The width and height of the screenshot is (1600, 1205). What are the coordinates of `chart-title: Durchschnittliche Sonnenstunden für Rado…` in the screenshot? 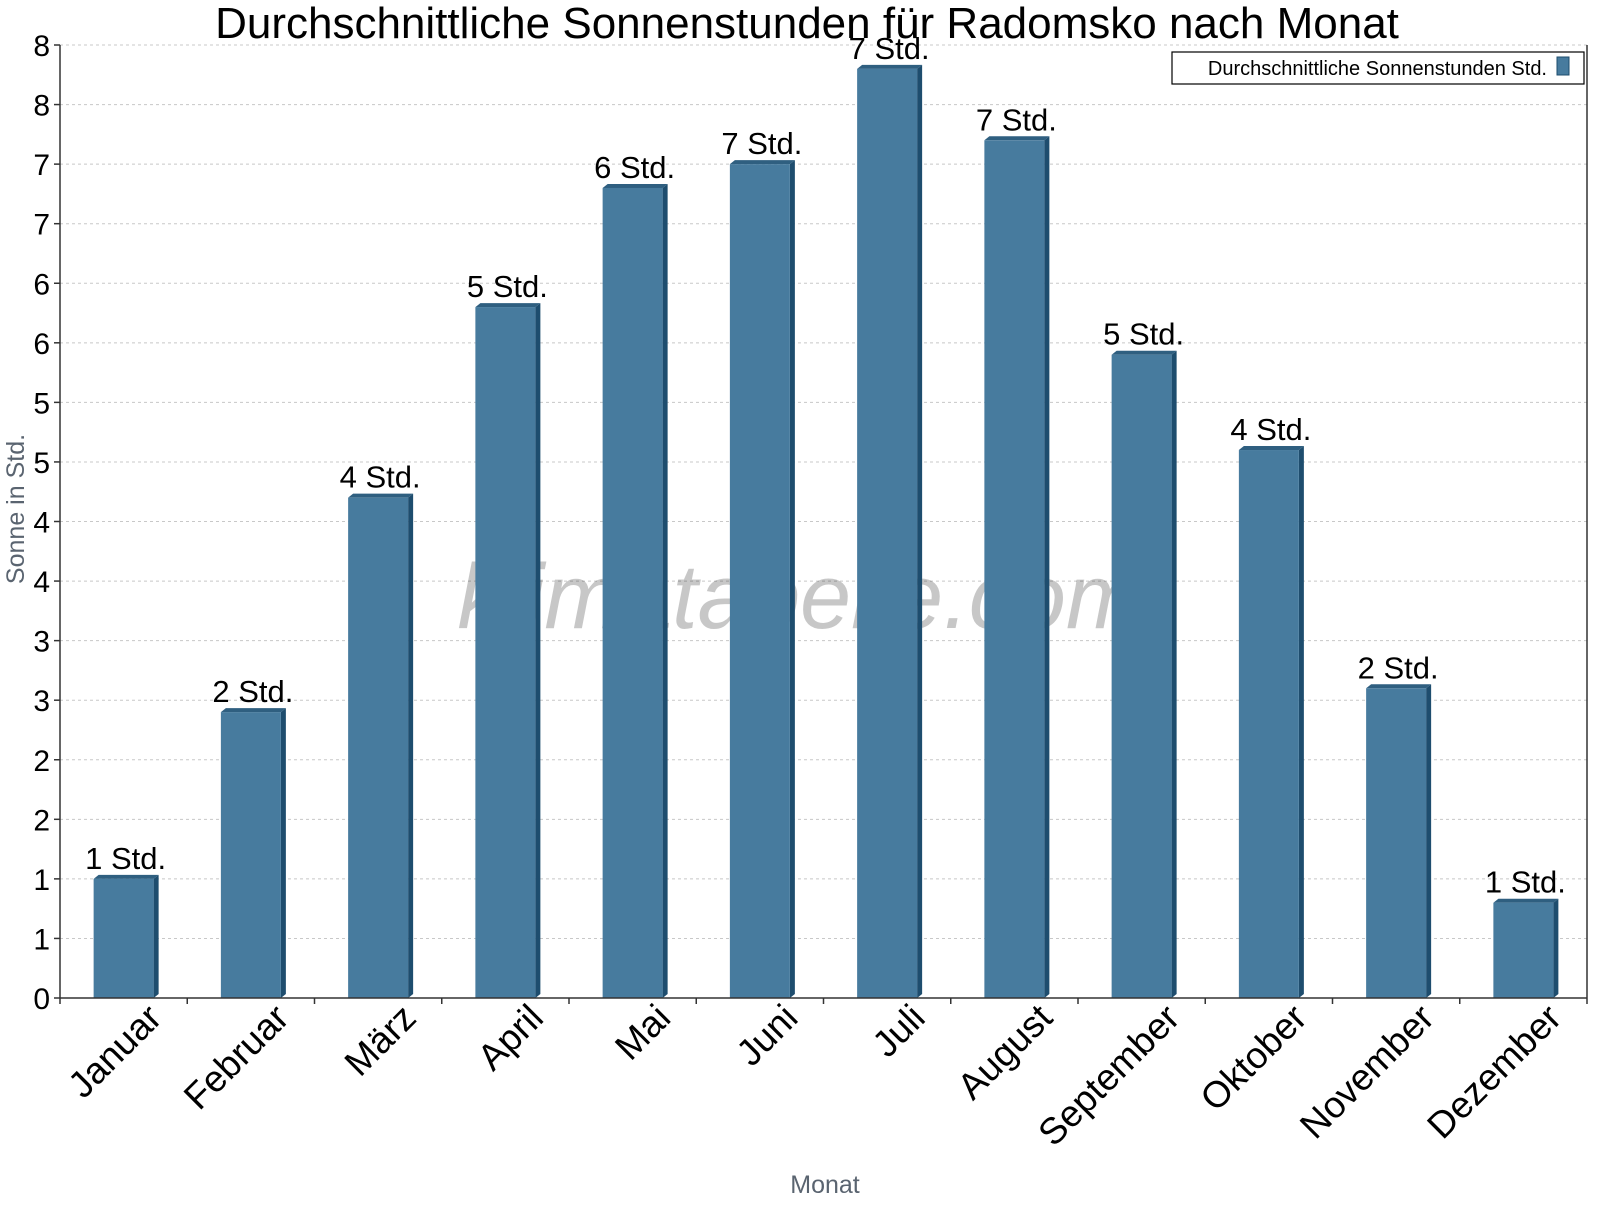 It's located at (807, 24).